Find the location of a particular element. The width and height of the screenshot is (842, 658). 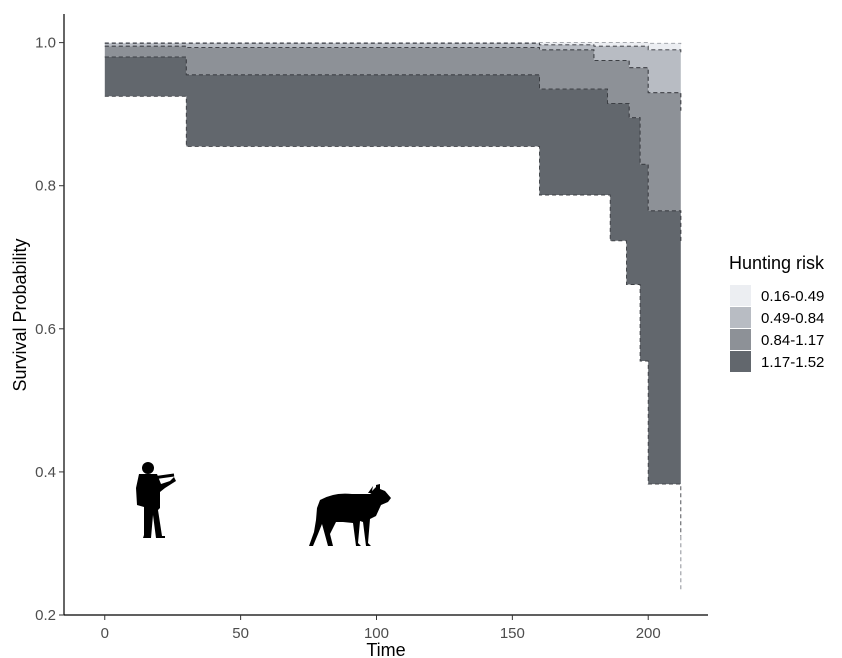

x-tick-label: 100 is located at coordinates (376, 633).